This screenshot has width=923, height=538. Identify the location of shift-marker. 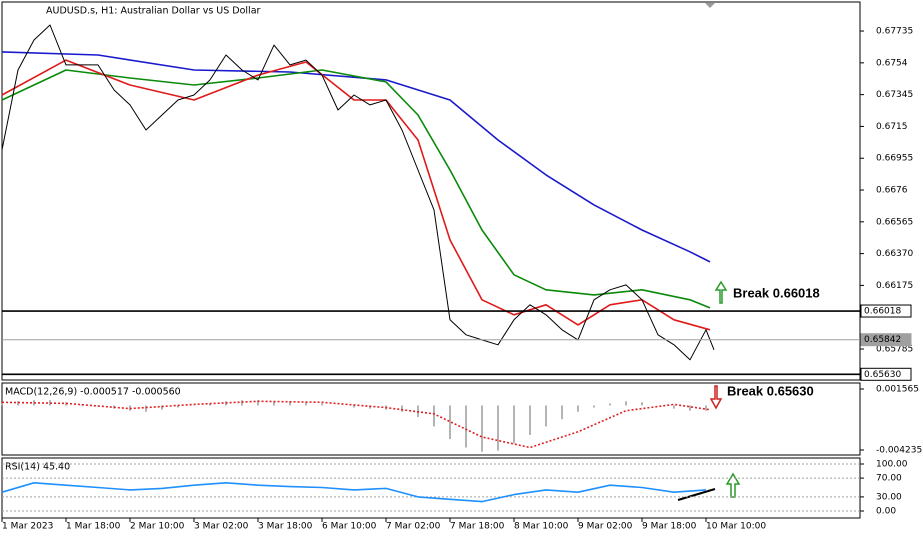
(710, 5).